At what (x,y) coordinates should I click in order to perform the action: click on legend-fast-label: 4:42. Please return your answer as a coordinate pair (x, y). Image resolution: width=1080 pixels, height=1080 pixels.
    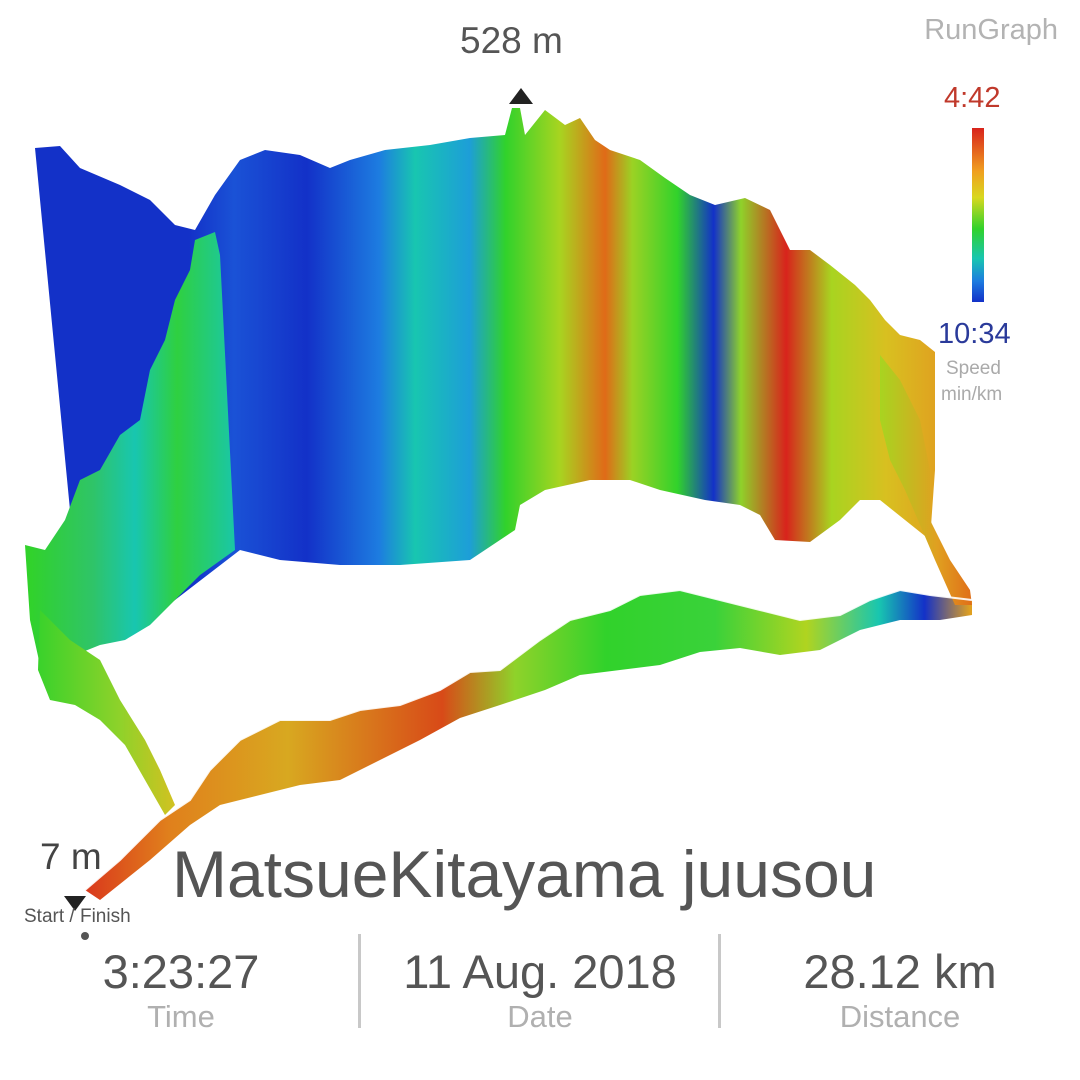
    Looking at the image, I should click on (972, 98).